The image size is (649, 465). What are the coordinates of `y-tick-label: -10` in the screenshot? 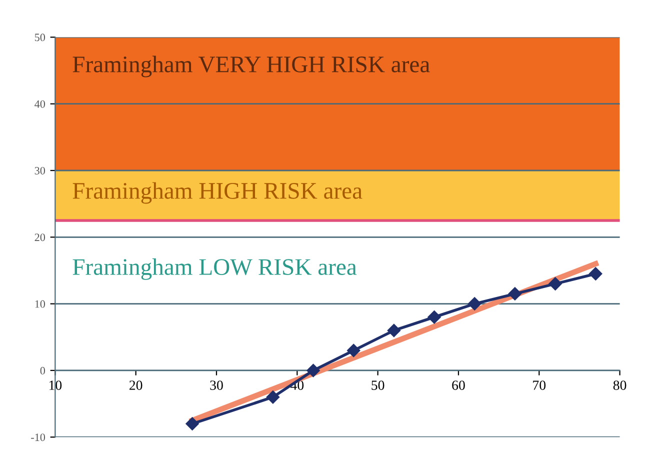 It's located at (38, 438).